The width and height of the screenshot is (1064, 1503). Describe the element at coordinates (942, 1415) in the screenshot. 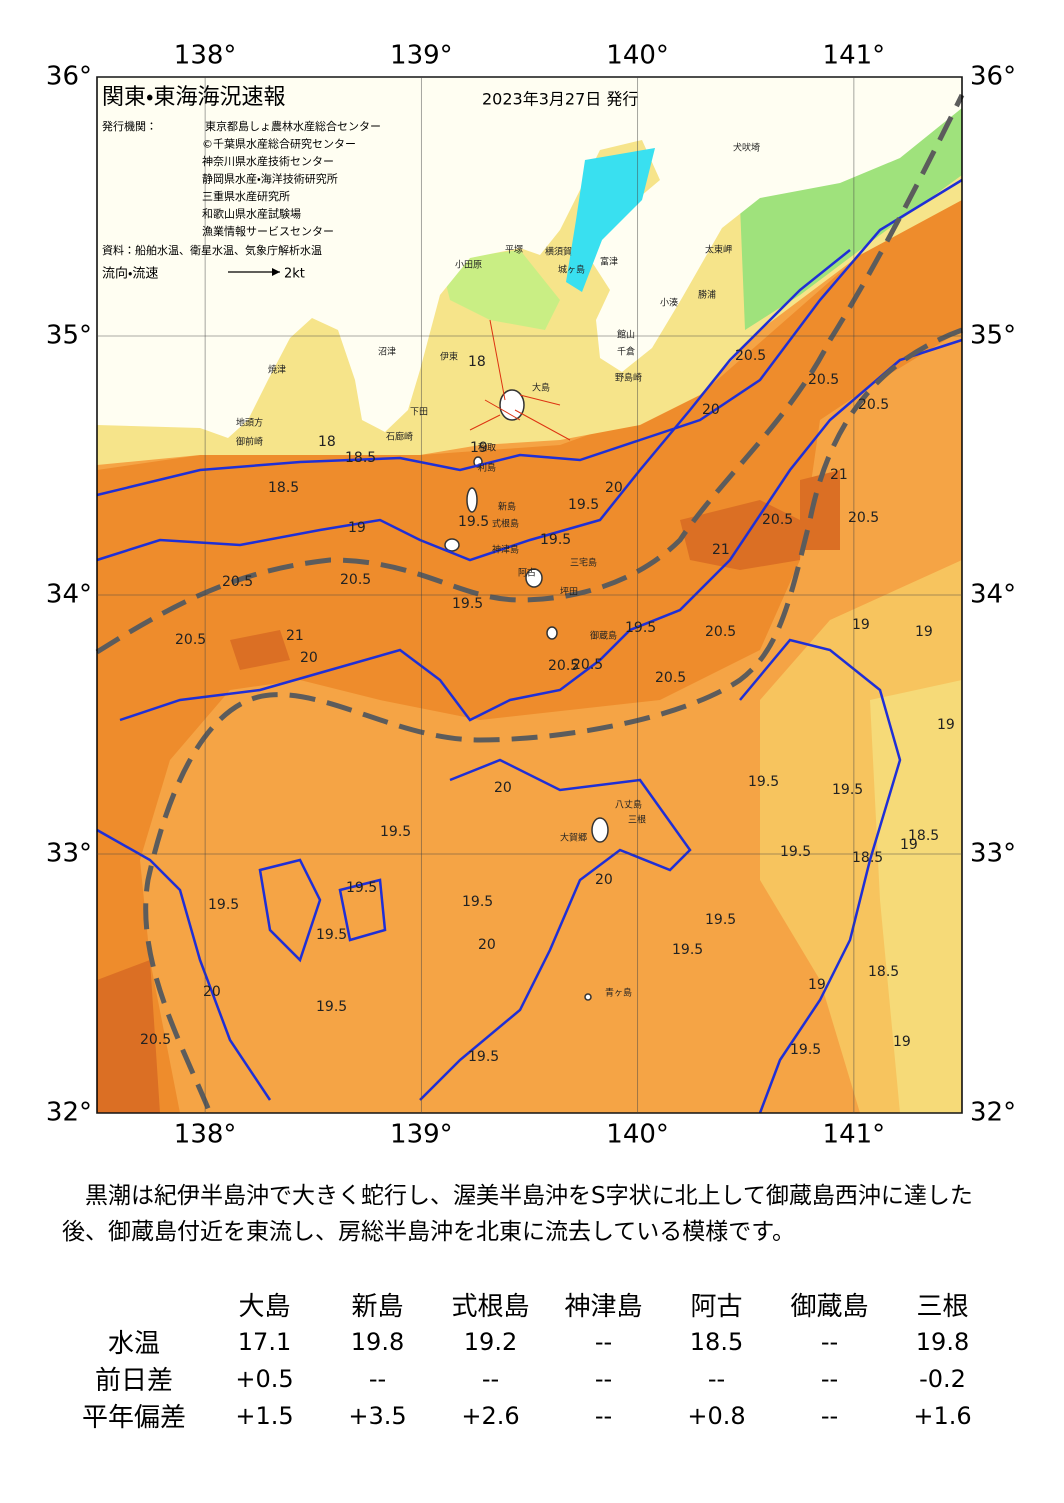

I see `table-cell: +1.6` at that location.